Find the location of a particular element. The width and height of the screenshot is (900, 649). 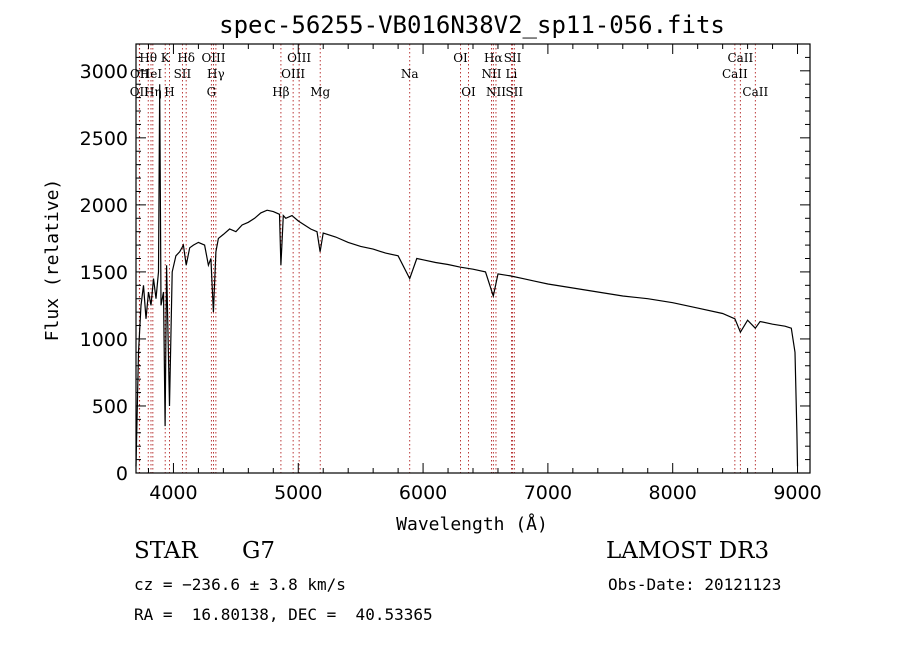

line-label-2: Hθ is located at coordinates (148, 58).